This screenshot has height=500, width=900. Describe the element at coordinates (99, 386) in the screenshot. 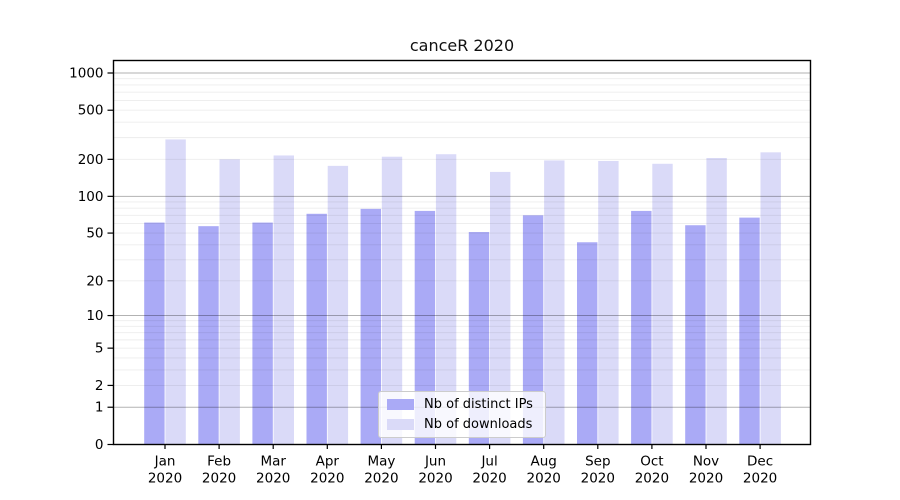

I see `y-tick-label: 2` at that location.